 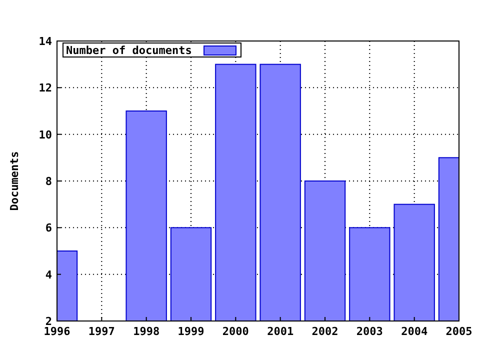 What do you see at coordinates (45, 88) in the screenshot?
I see `y-tick-label: 12` at bounding box center [45, 88].